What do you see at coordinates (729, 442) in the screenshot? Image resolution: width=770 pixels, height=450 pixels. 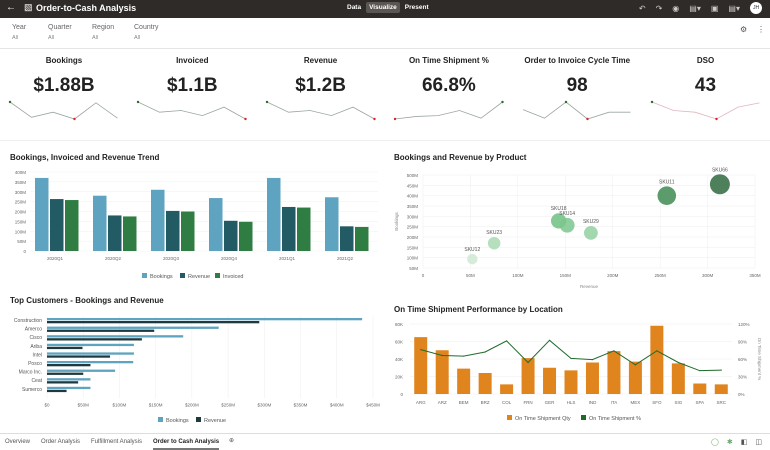 I see `auto-refresh-icon: ✱` at bounding box center [729, 442].